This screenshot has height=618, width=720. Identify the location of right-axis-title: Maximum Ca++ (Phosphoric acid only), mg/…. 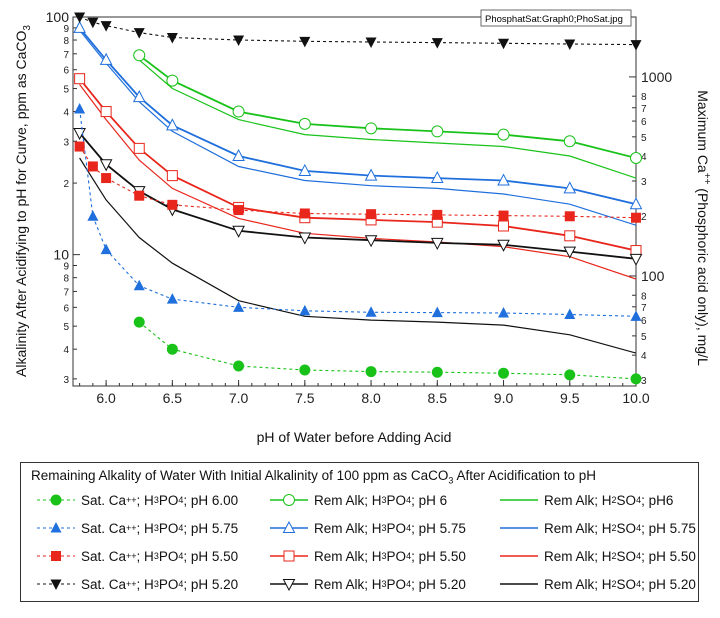
(703, 228).